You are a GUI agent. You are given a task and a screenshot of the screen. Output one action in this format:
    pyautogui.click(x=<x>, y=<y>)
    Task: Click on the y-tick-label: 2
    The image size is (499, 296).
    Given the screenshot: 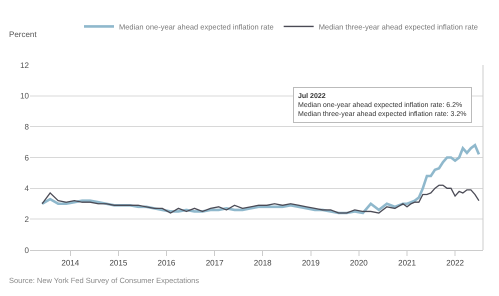 What is the action you would take?
    pyautogui.click(x=27, y=219)
    